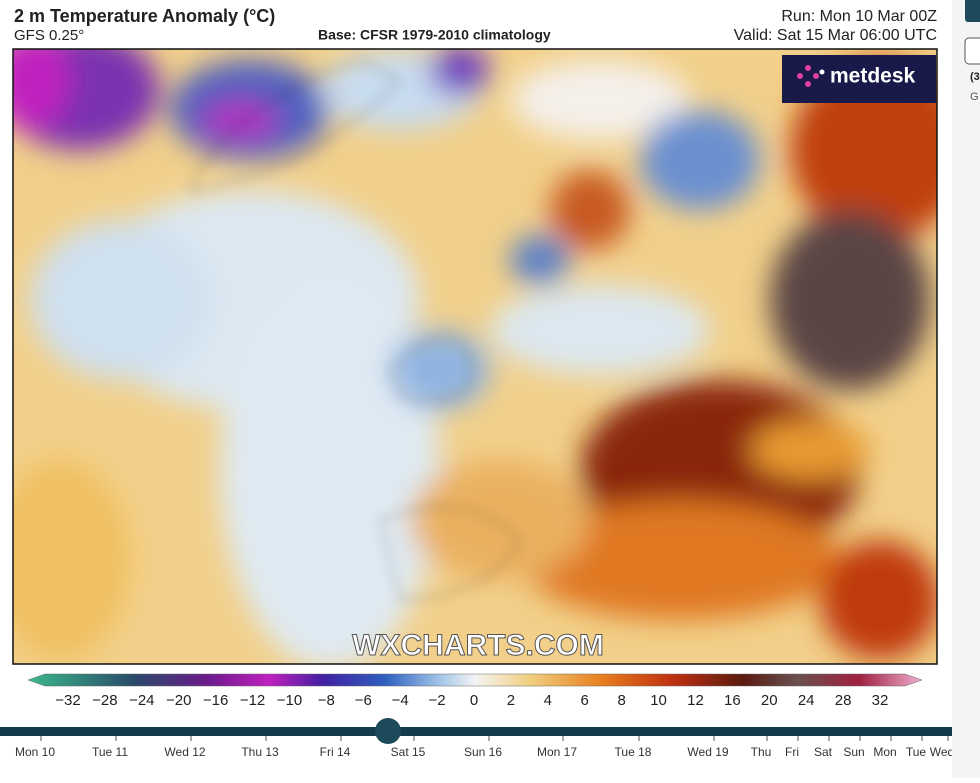  I want to click on colorbar-label: 6, so click(585, 700).